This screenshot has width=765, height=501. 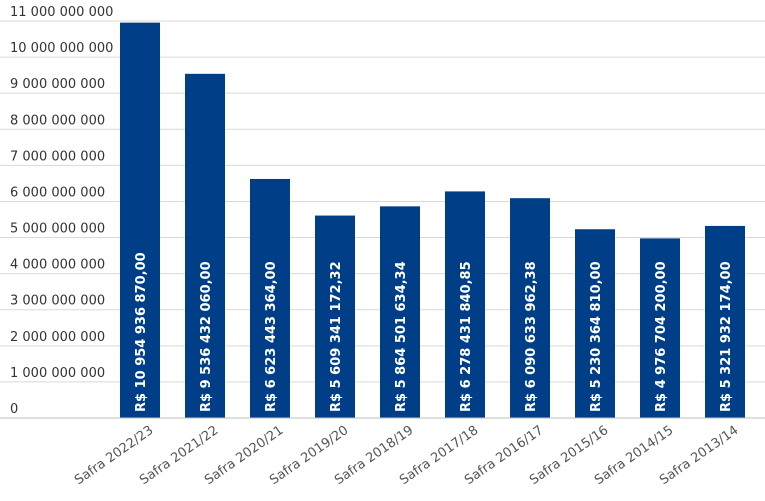 What do you see at coordinates (57, 265) in the screenshot?
I see `y-tick-label: 4 000 000 000` at bounding box center [57, 265].